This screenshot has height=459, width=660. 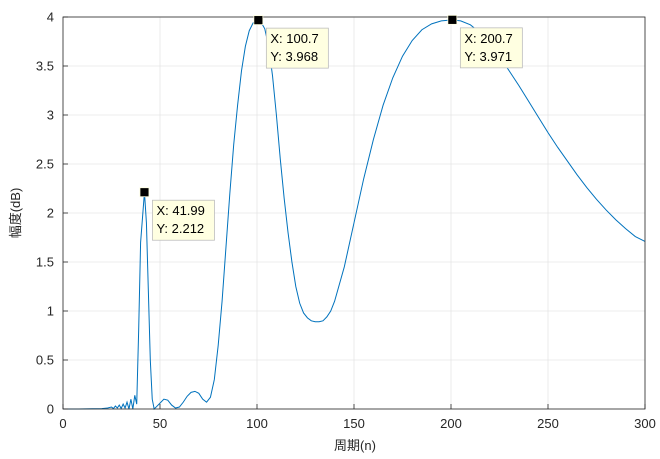 I want to click on data-tip-x-label: X: 200.7, so click(x=488, y=38).